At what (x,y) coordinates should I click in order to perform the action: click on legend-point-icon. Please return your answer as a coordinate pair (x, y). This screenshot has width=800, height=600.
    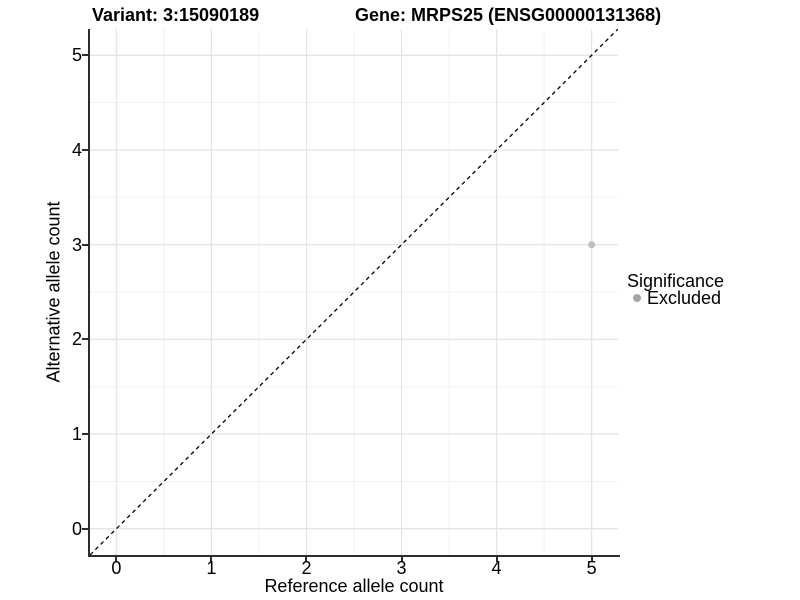
    Looking at the image, I should click on (637, 298).